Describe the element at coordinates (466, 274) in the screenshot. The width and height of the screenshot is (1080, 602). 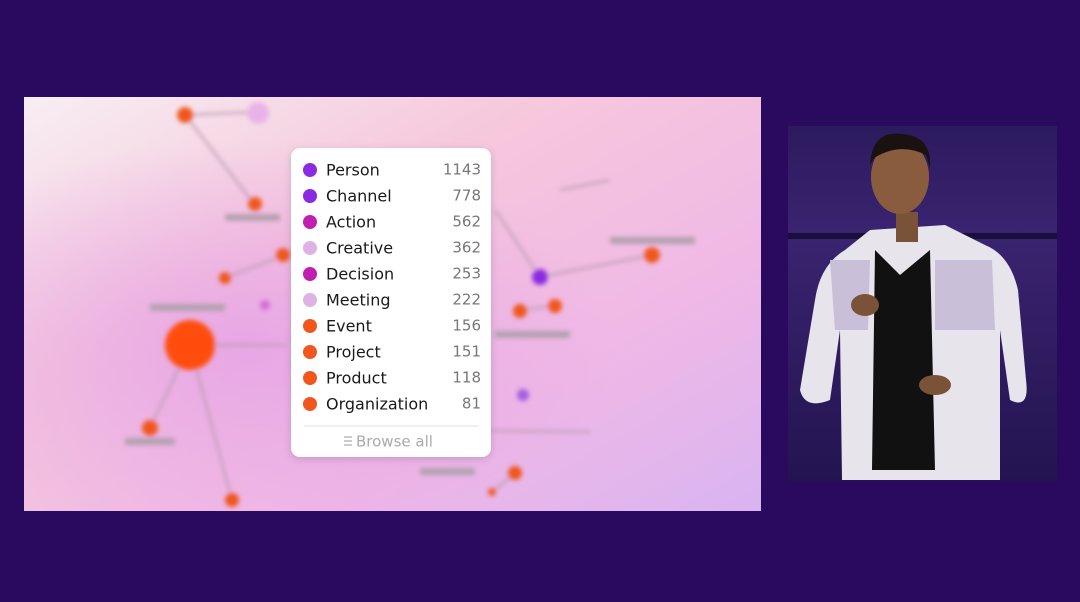
I see `legend-count: 253` at that location.